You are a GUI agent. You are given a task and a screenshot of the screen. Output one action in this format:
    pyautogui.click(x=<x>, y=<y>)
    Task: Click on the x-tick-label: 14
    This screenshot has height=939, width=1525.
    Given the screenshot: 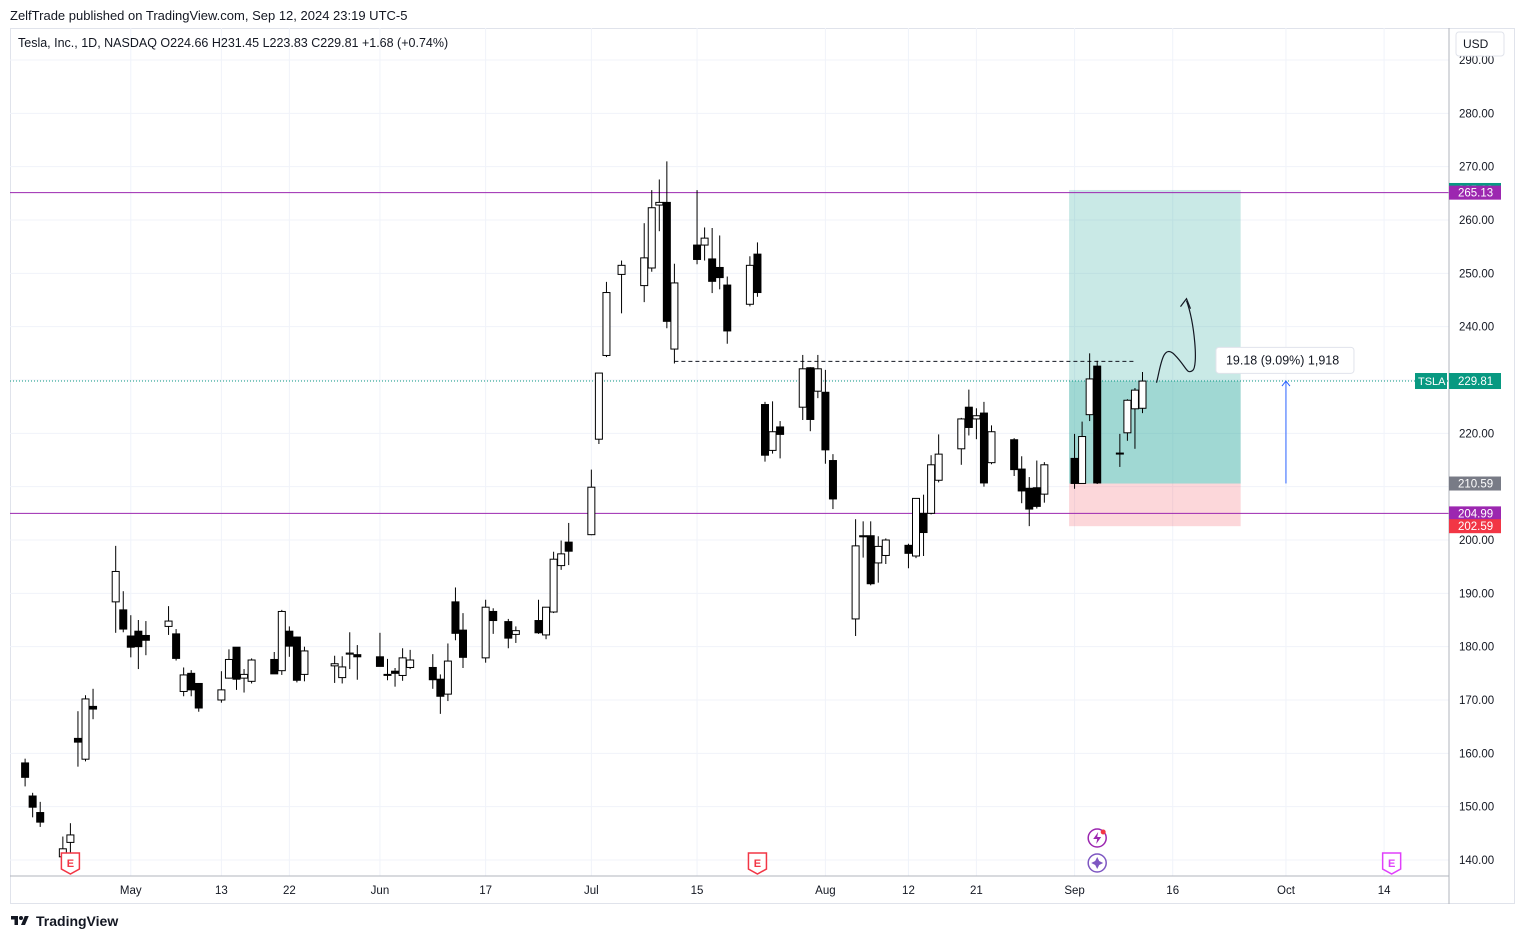 What is the action you would take?
    pyautogui.click(x=1384, y=891)
    